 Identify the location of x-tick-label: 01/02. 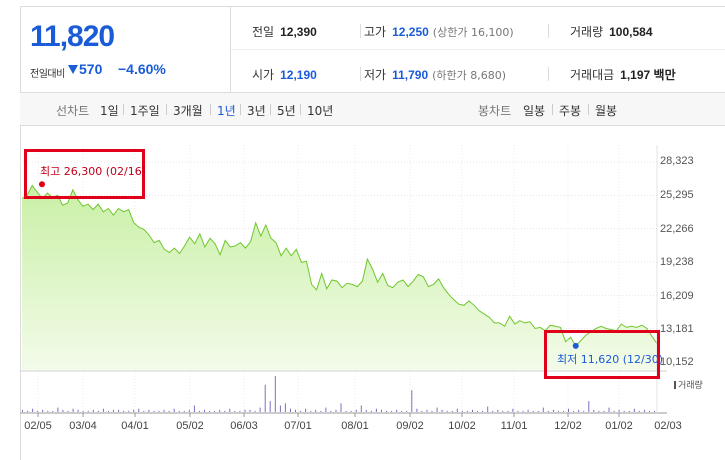
(619, 426).